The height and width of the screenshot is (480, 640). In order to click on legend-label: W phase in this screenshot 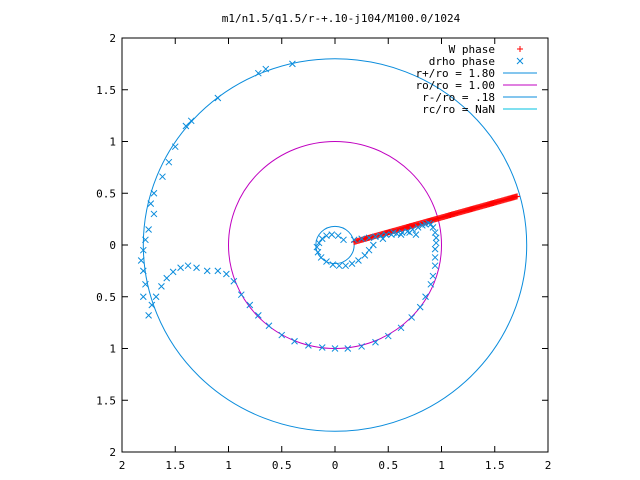, I will do `click(472, 49)`.